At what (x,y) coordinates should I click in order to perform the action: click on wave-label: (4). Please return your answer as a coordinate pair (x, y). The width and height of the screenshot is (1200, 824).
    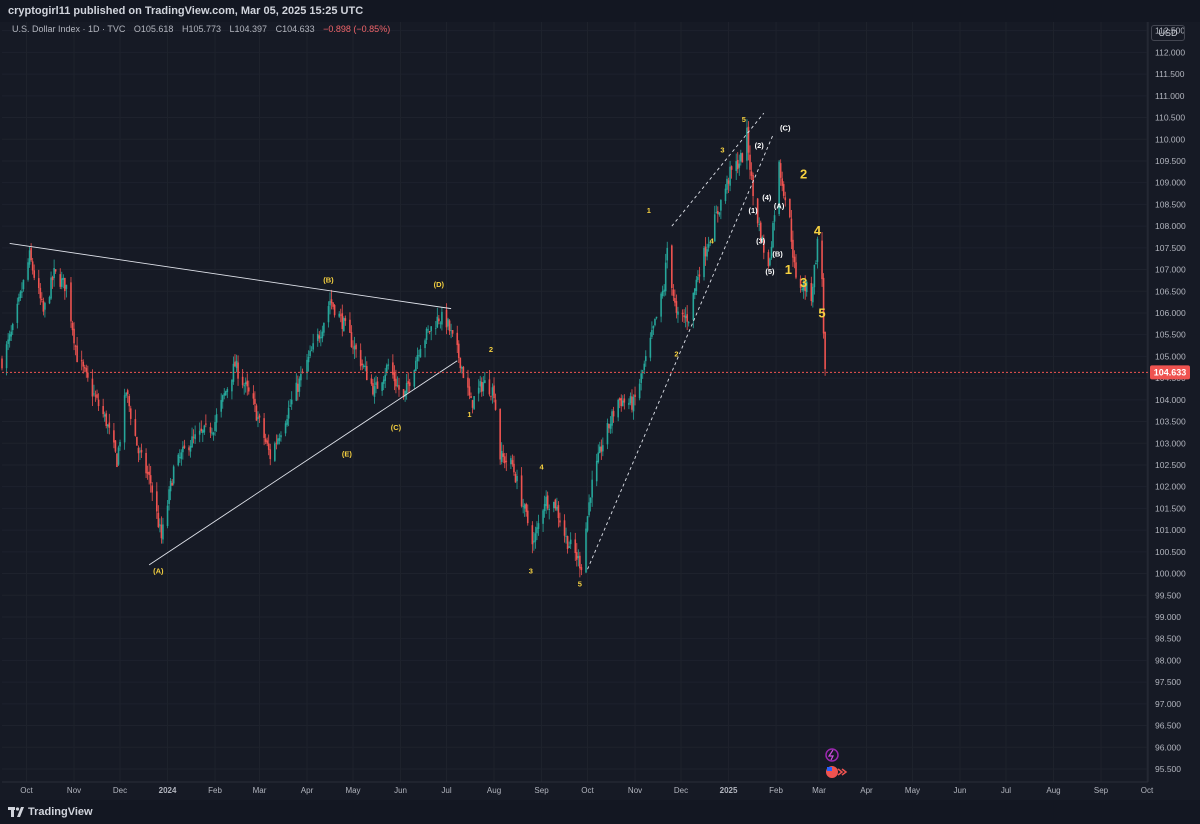
    Looking at the image, I should click on (767, 197).